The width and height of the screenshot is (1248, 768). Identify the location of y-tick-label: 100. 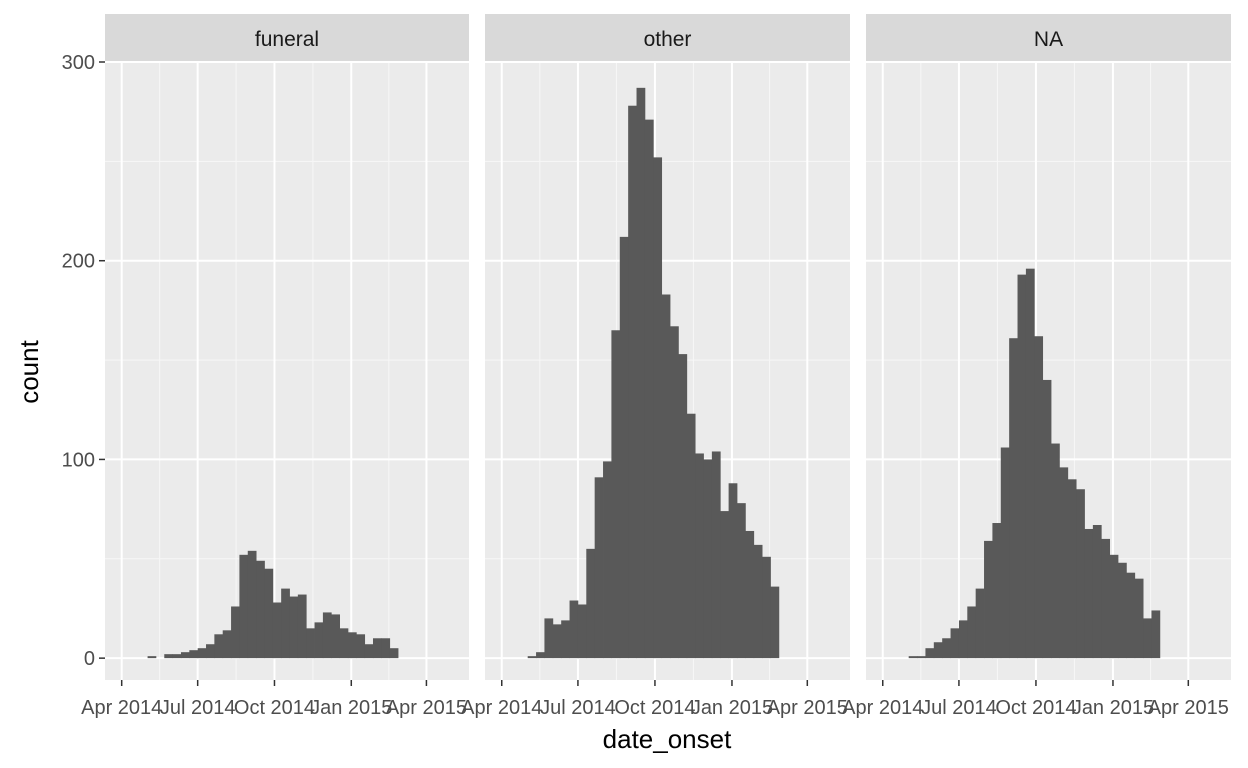
(78, 460).